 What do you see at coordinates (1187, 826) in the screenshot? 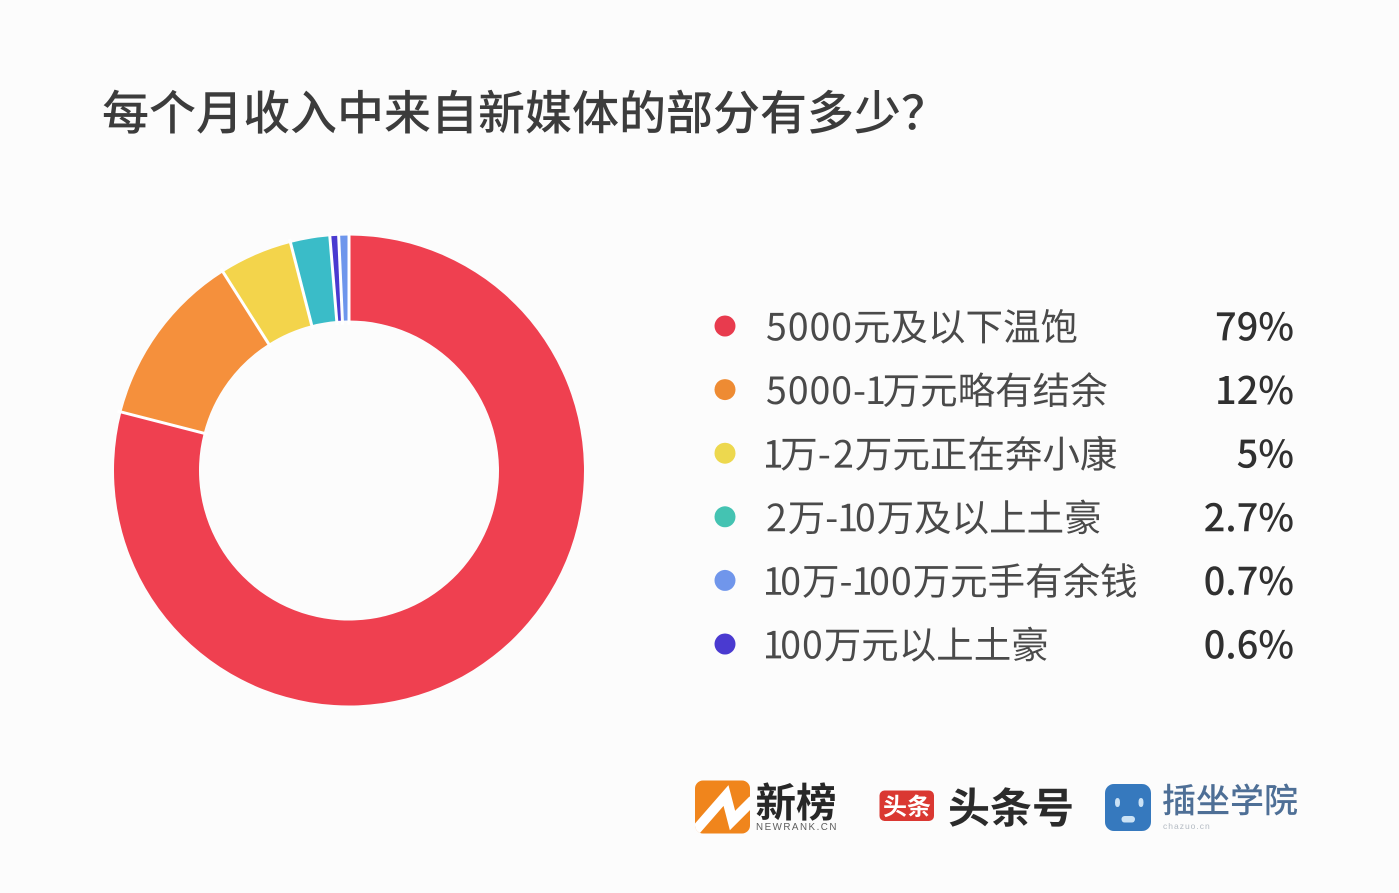
I see `svg-text: chazuo.cn` at bounding box center [1187, 826].